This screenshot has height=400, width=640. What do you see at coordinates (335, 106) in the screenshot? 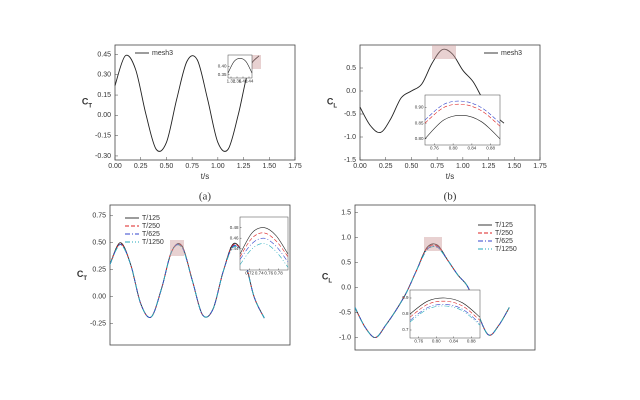
I see `y-label-sub: L` at bounding box center [335, 106].